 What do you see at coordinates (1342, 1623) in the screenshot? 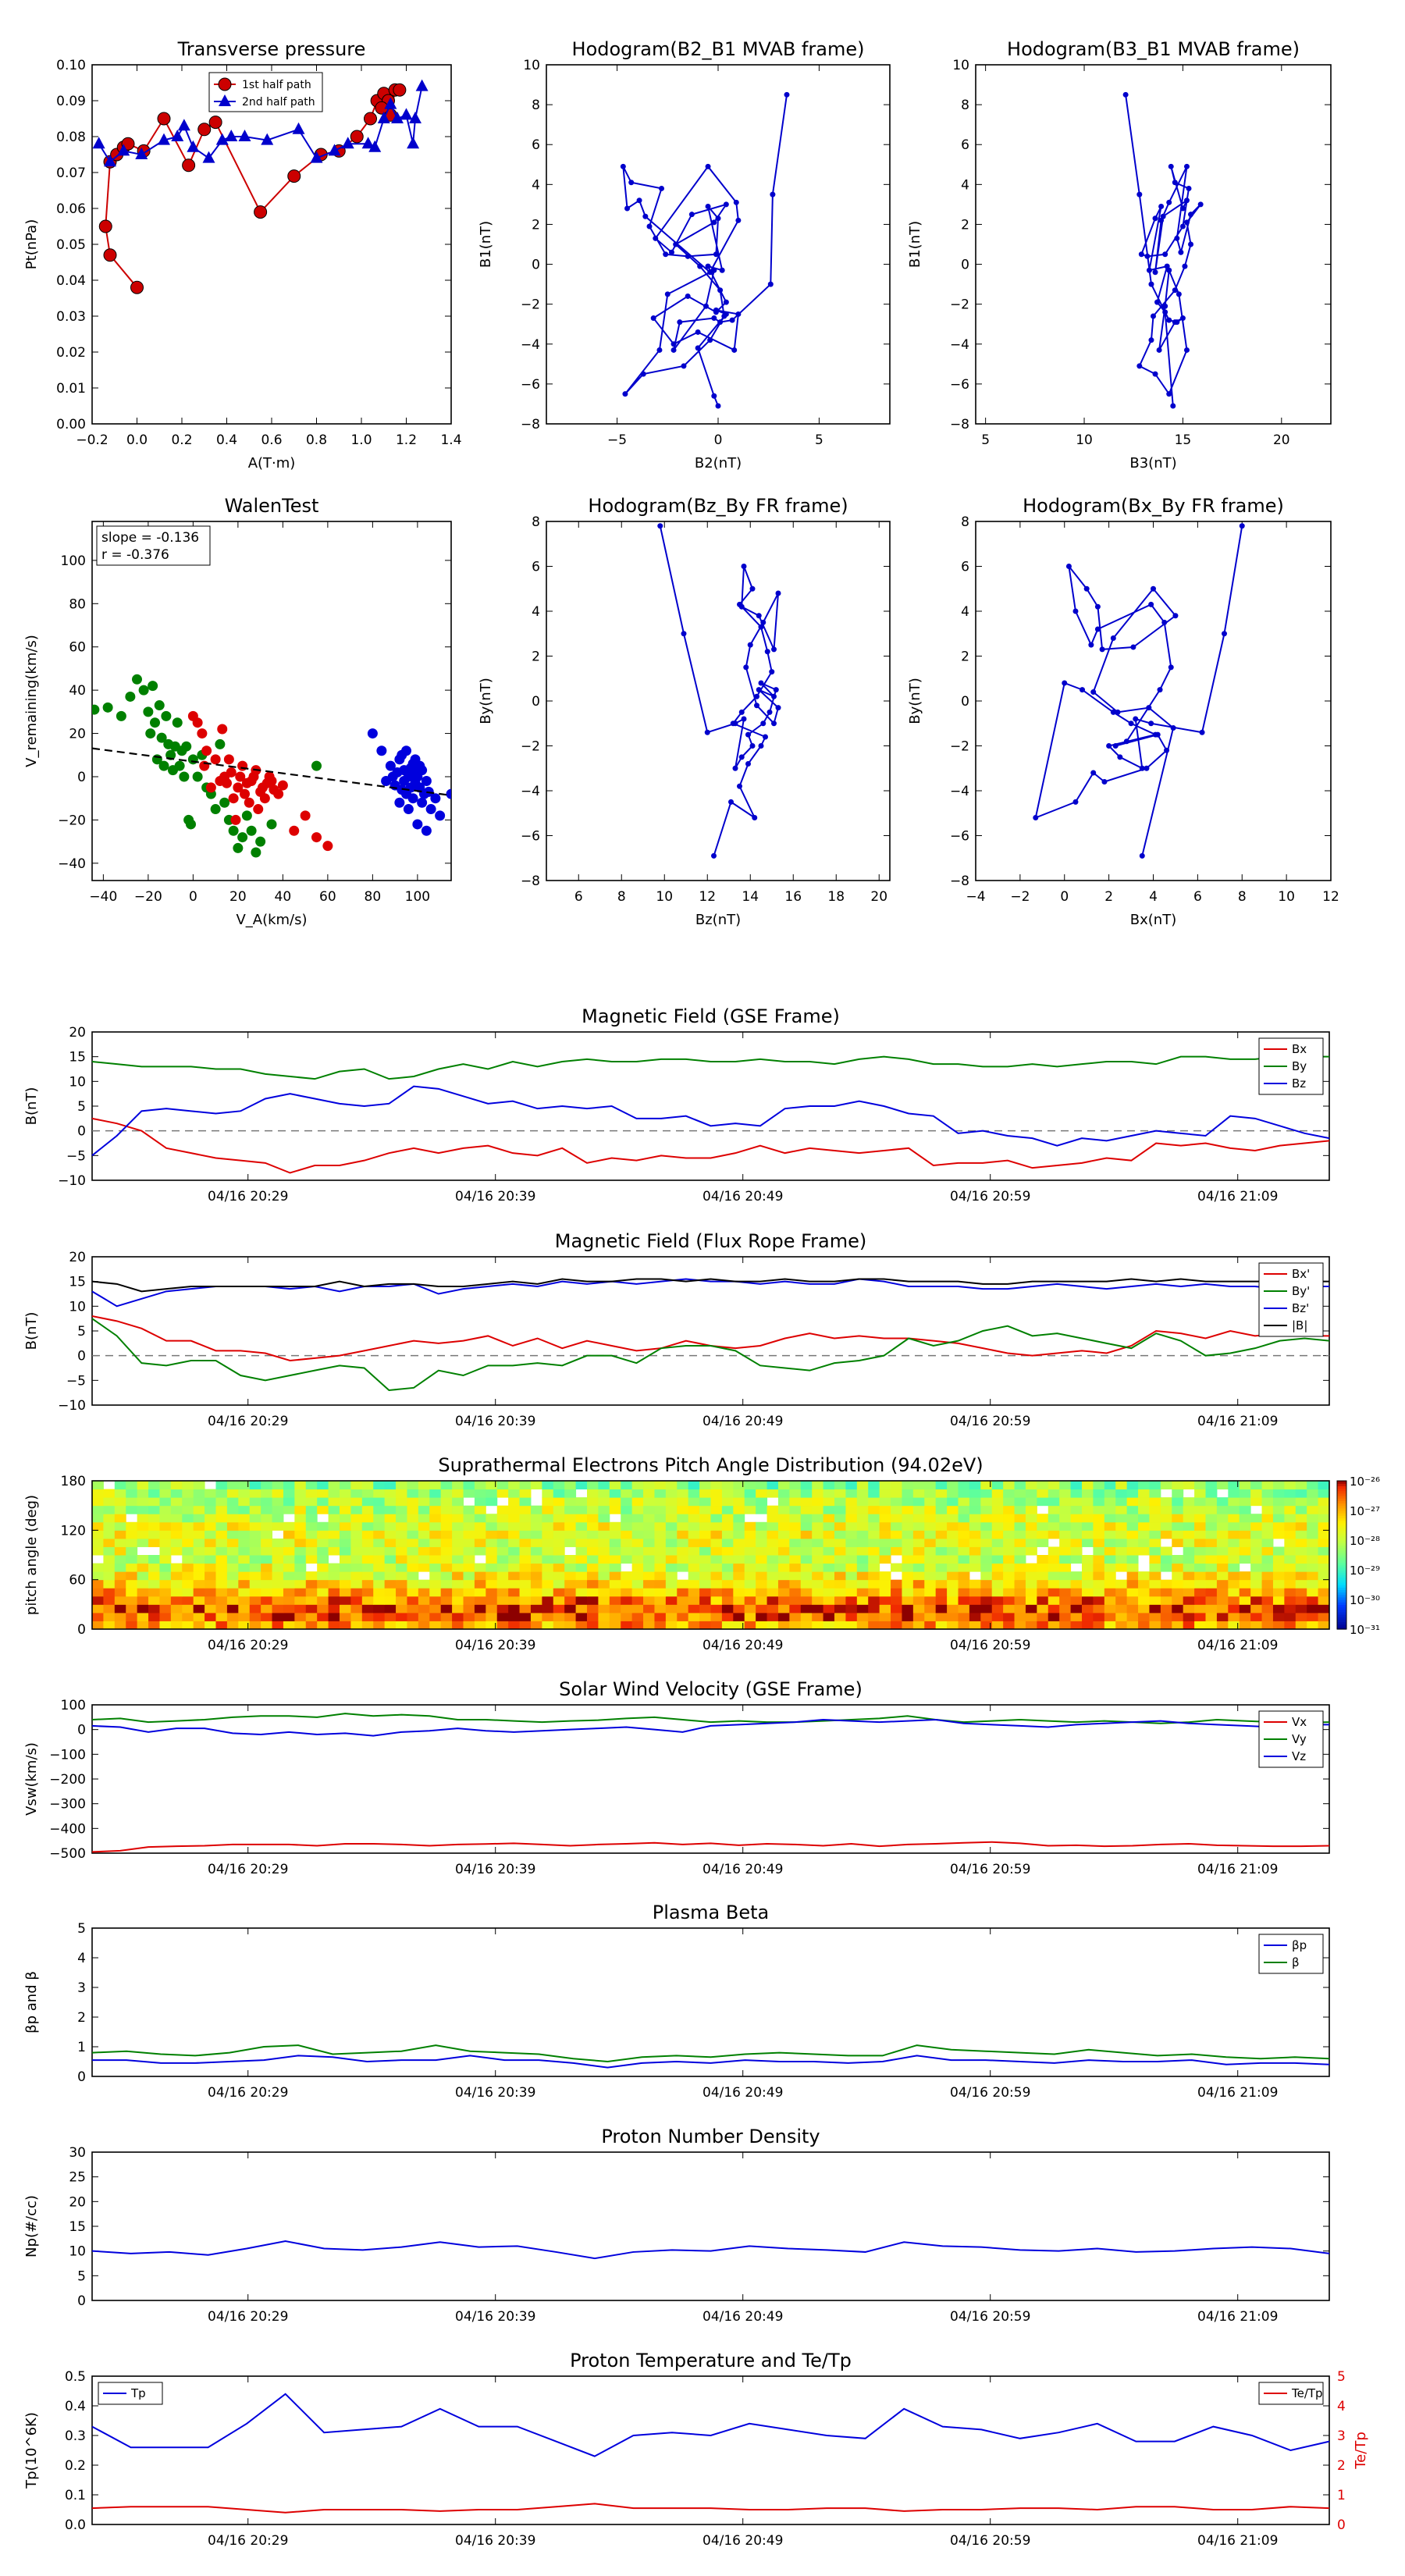
I see `colorbar-cell` at bounding box center [1342, 1623].